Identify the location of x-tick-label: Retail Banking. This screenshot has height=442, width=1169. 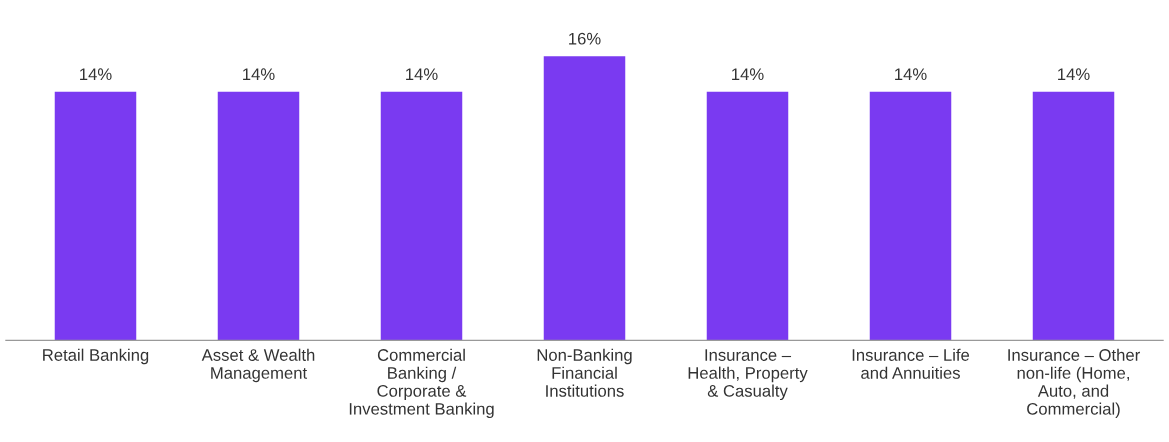
(96, 356).